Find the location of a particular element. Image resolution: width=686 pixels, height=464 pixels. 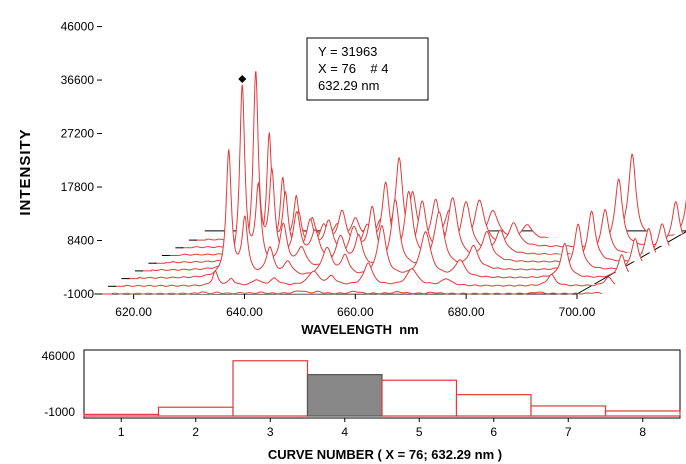

y-tick-label: -1000 is located at coordinates (78, 294).